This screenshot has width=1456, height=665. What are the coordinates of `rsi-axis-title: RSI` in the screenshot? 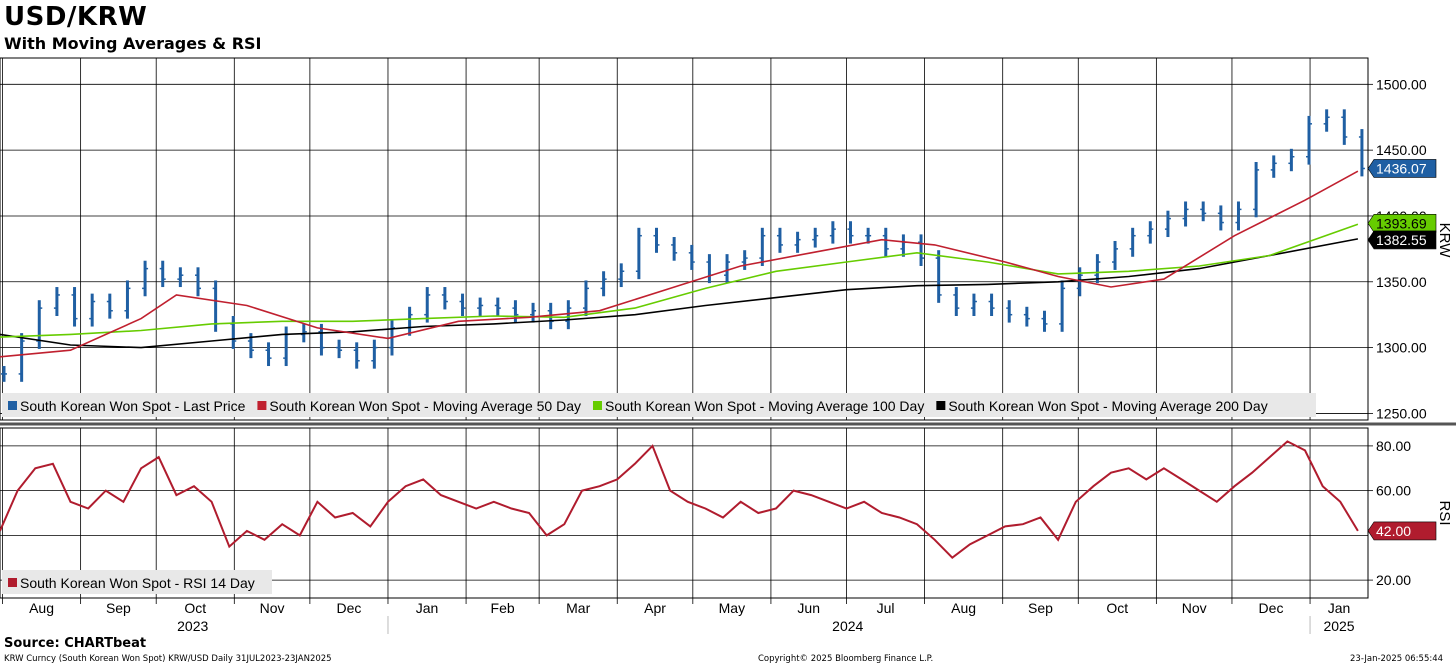 It's located at (1444, 512).